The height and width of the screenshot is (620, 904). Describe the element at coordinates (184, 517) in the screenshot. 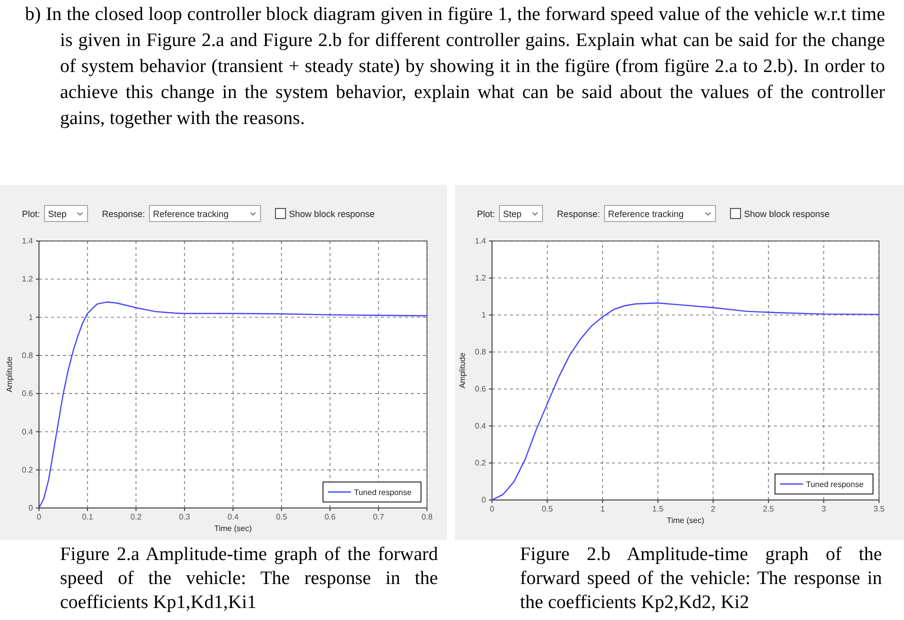

I see `x-tick-label: 0.3` at that location.